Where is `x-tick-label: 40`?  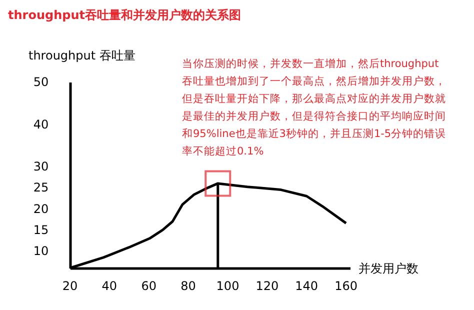 x-tick-label: 40 is located at coordinates (110, 286).